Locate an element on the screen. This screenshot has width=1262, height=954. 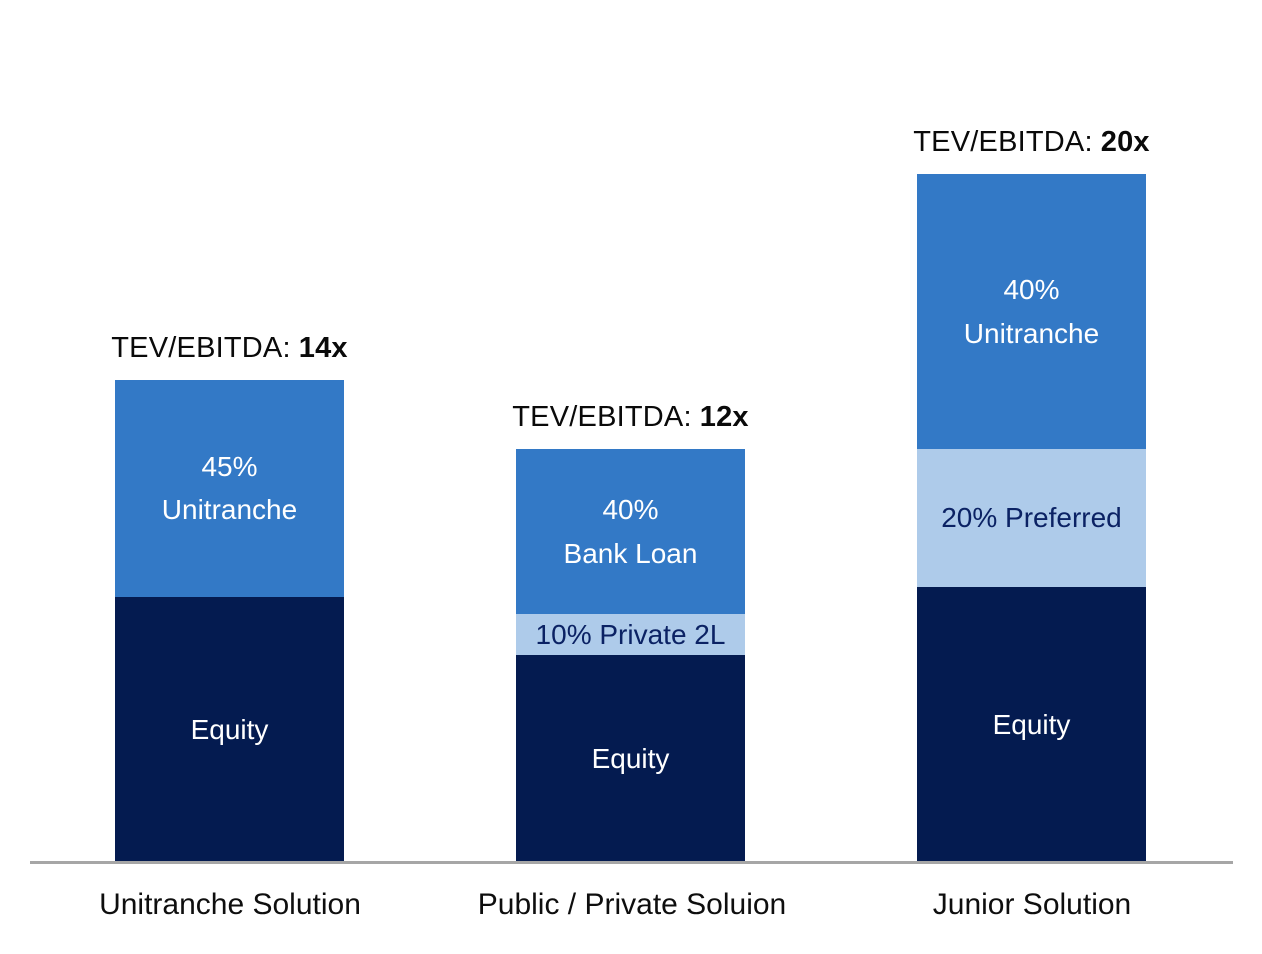
tev-ebitda-label-2: TEV/EBITDA: 12x is located at coordinates (630, 417).